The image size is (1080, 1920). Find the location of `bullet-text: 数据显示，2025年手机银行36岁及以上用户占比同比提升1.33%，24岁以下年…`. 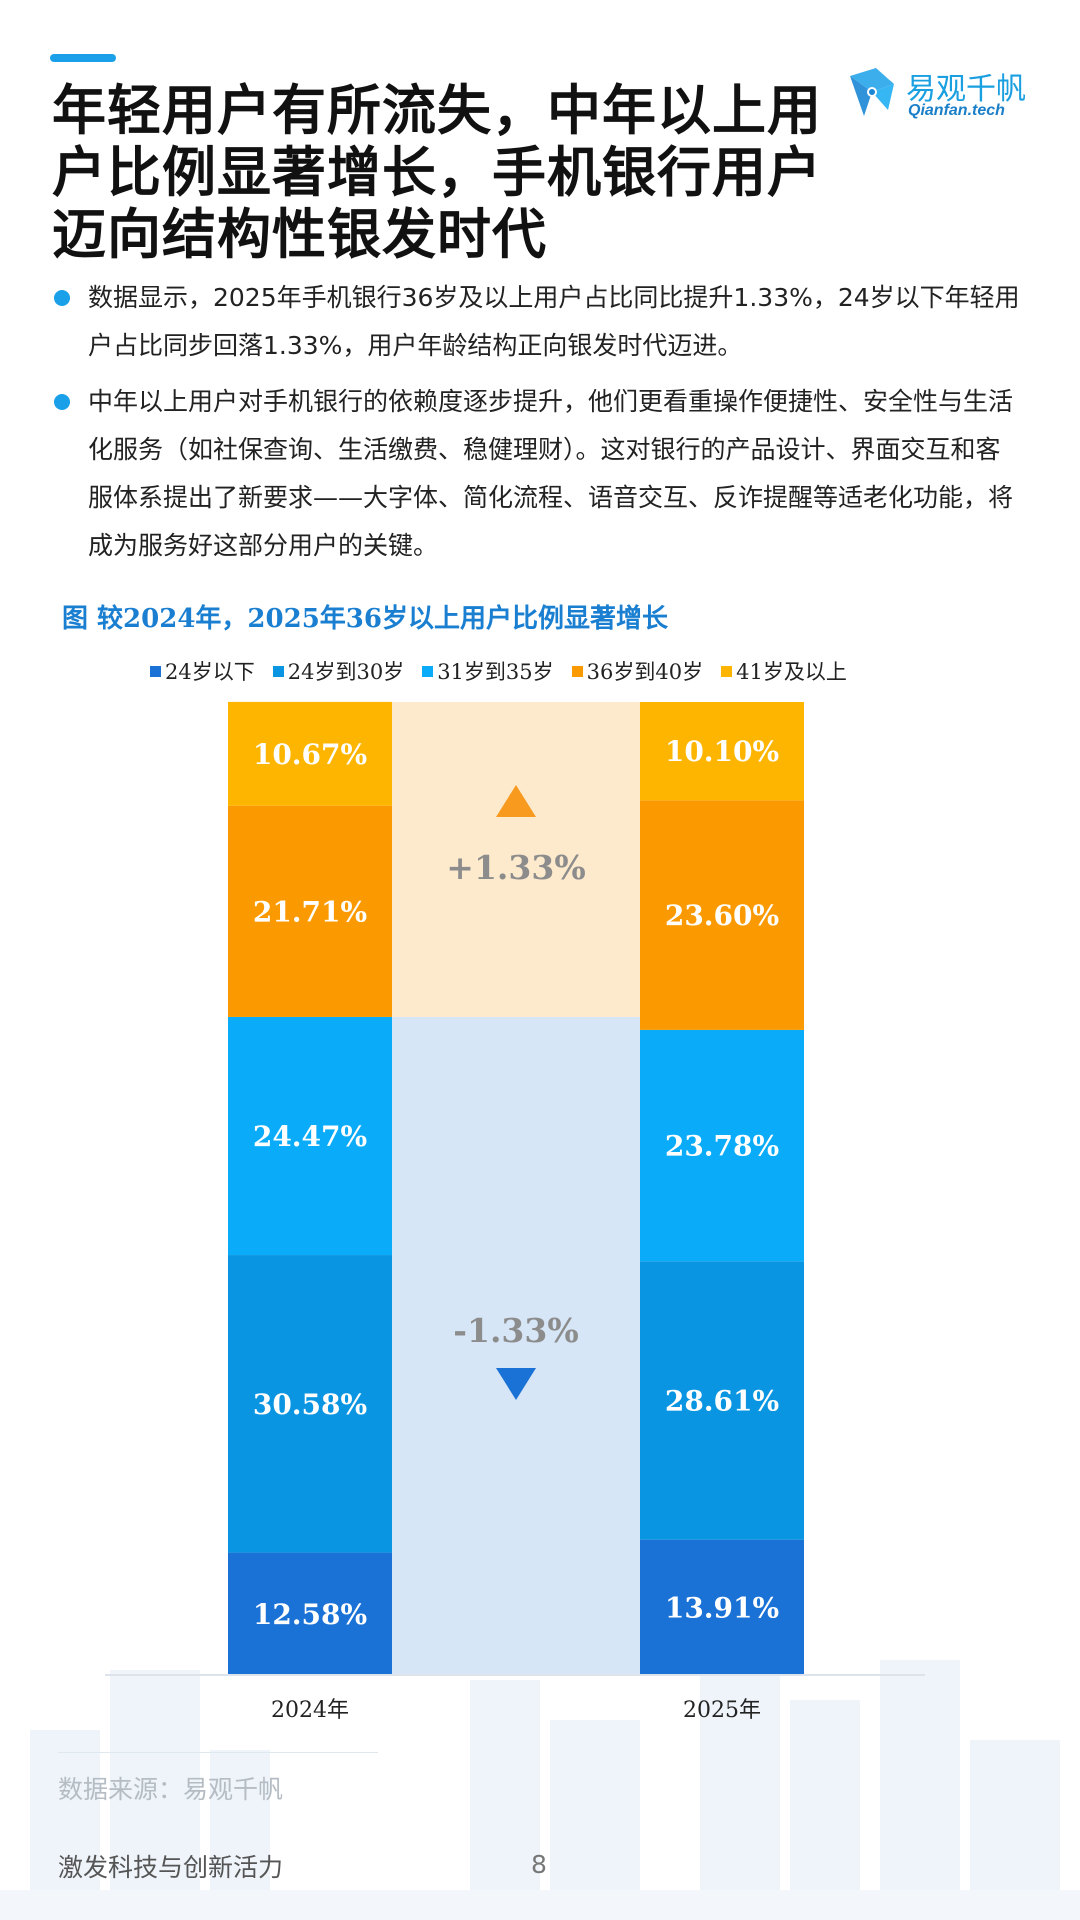

bullet-text: 数据显示，2025年手机银行36岁及以上用户占比同比提升1.33%，24岁以下年… is located at coordinates (554, 321).